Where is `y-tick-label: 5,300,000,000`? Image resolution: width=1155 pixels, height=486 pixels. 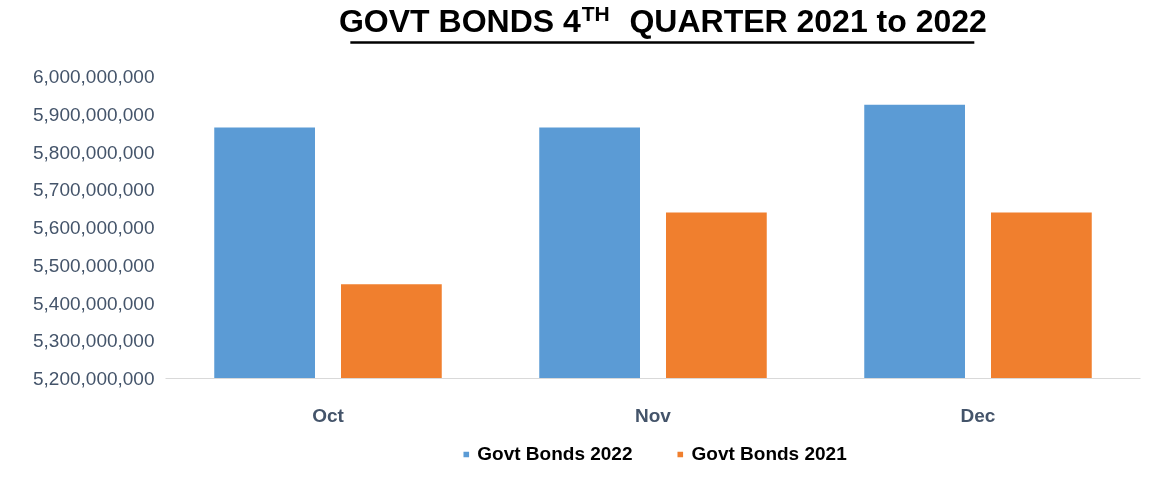
y-tick-label: 5,300,000,000 is located at coordinates (93, 341).